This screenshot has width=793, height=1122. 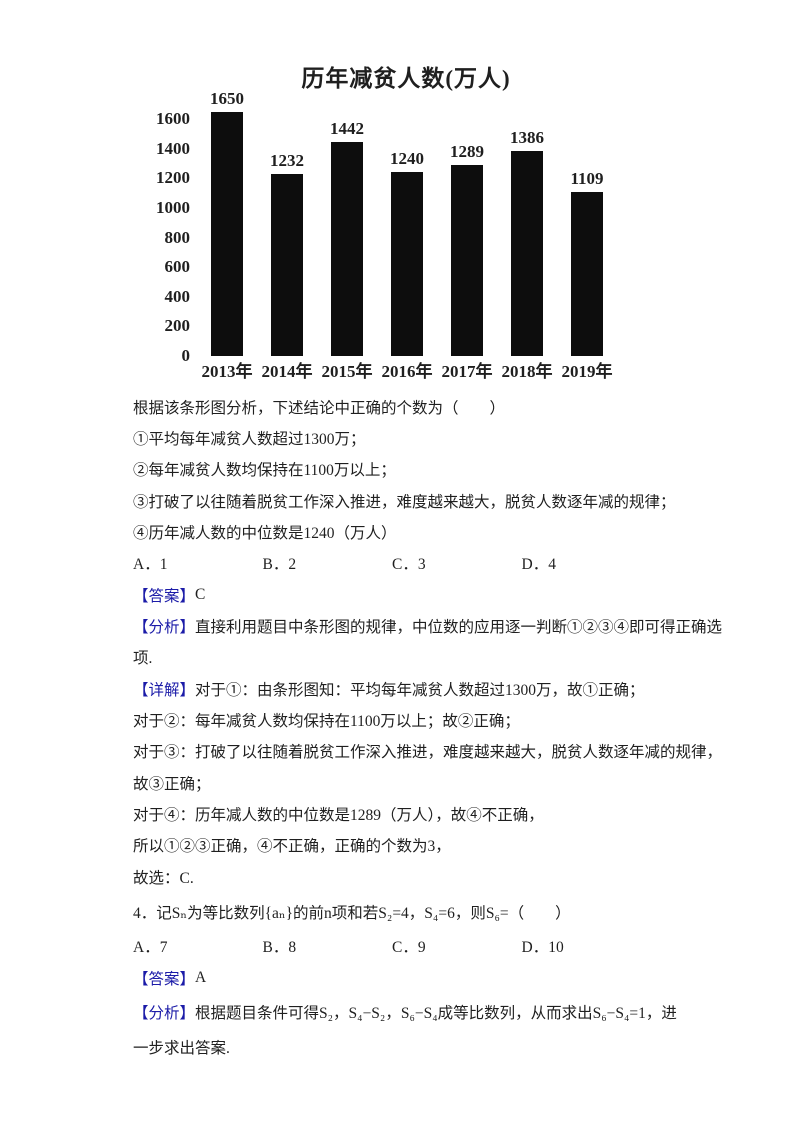 What do you see at coordinates (527, 137) in the screenshot?
I see `bar-value-label: 1386` at bounding box center [527, 137].